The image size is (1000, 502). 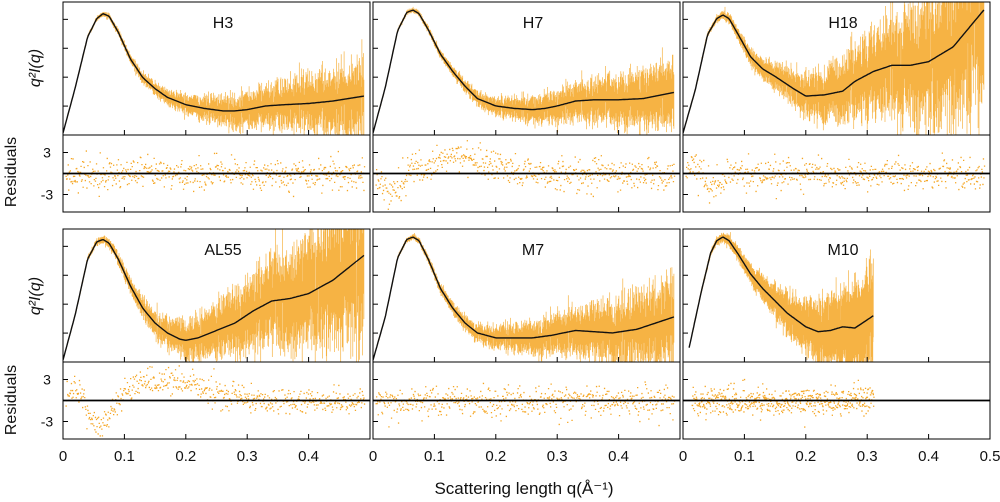 I want to click on ticks-h7, so click(x=526, y=115).